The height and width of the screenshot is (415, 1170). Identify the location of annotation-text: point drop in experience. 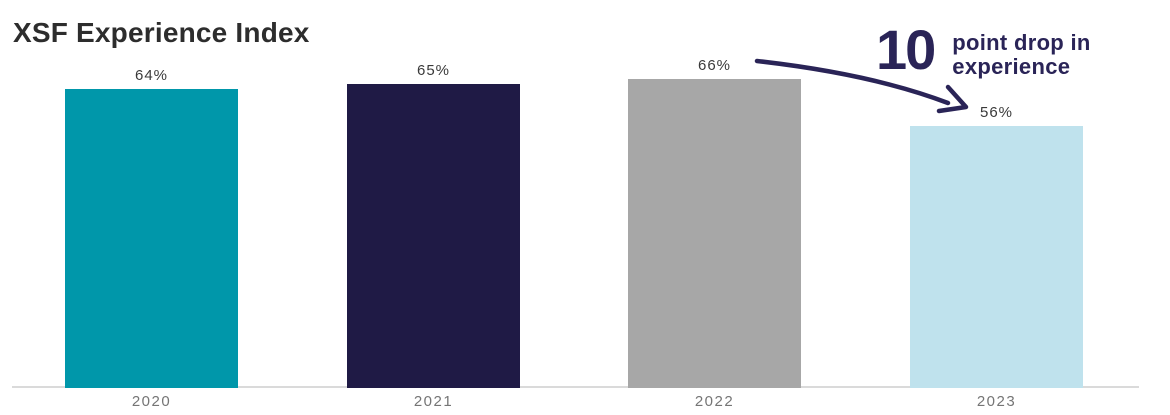
(1021, 55).